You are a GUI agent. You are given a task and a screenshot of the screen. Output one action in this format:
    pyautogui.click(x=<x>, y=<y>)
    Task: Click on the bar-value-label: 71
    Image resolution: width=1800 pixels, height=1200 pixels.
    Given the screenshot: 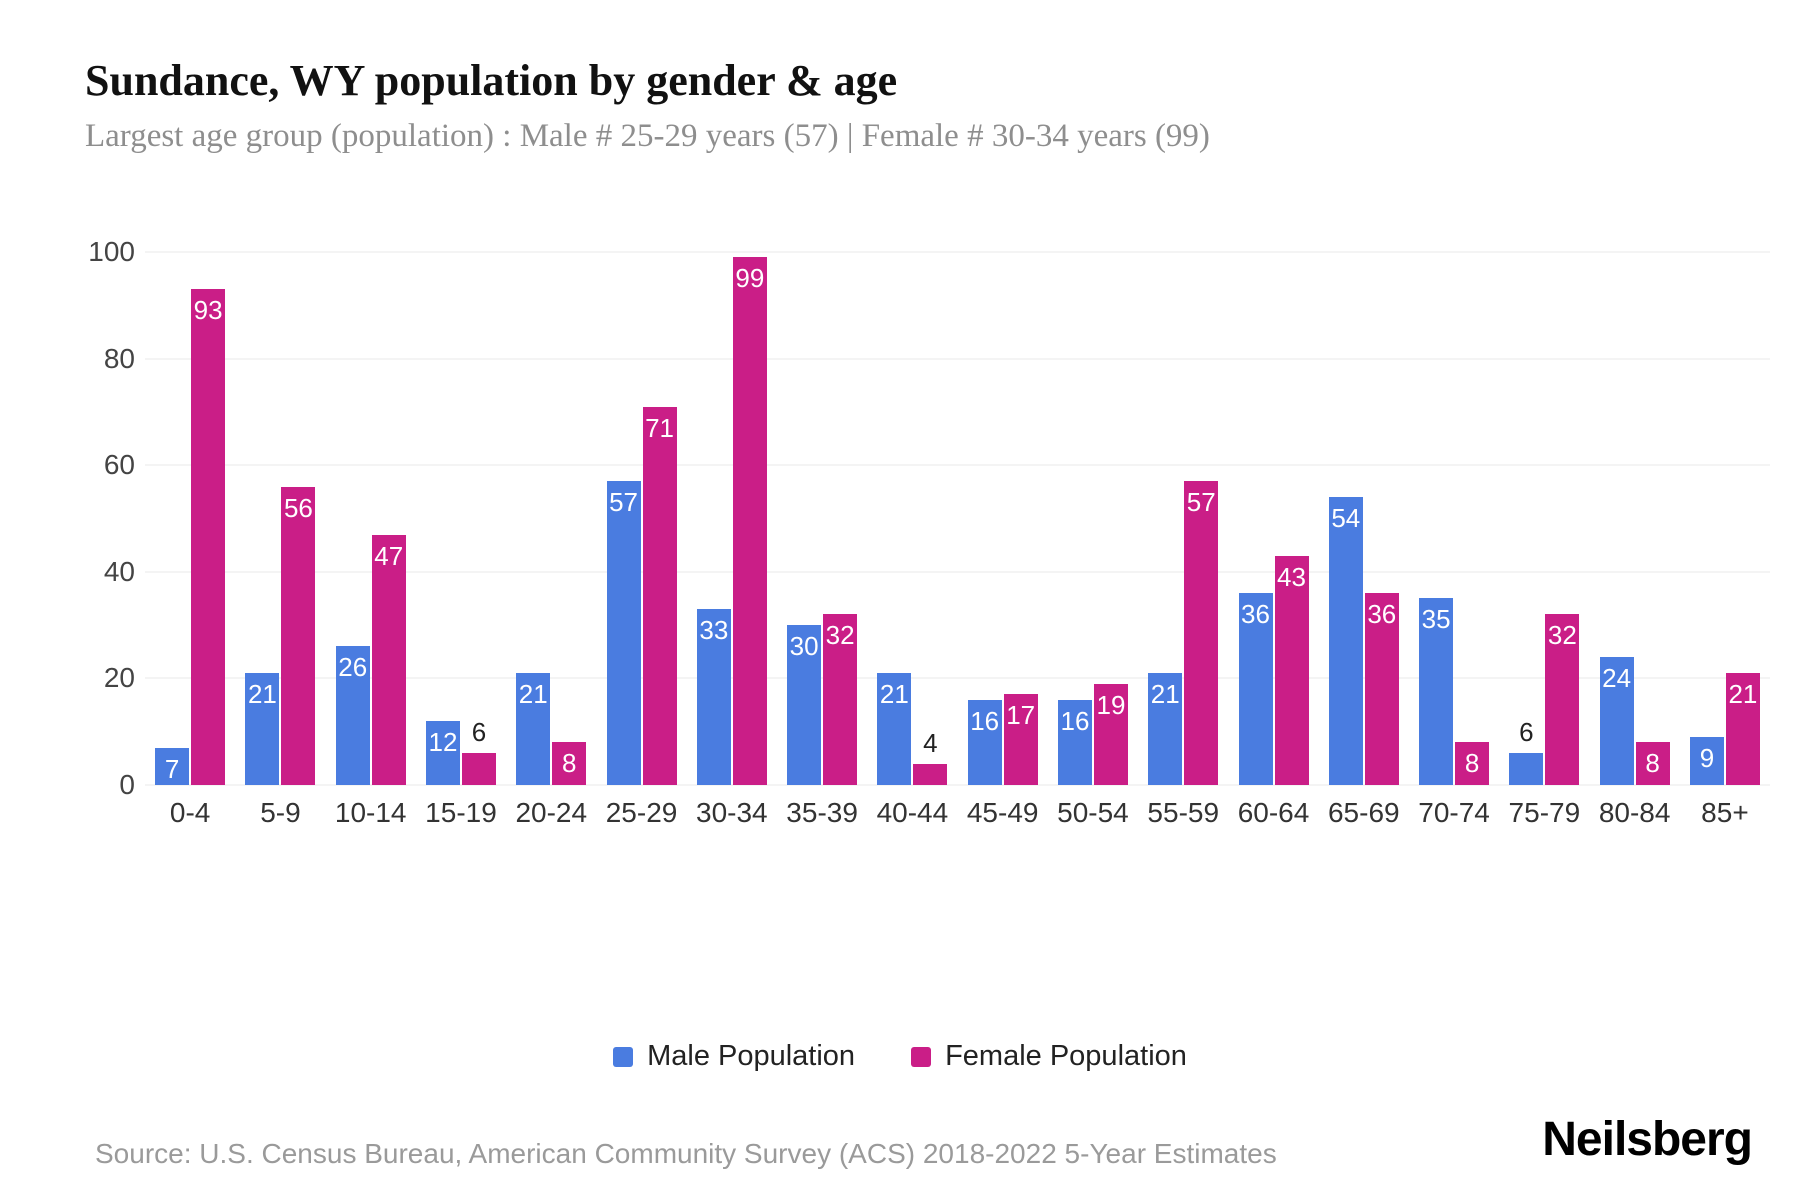 What is the action you would take?
    pyautogui.click(x=660, y=427)
    